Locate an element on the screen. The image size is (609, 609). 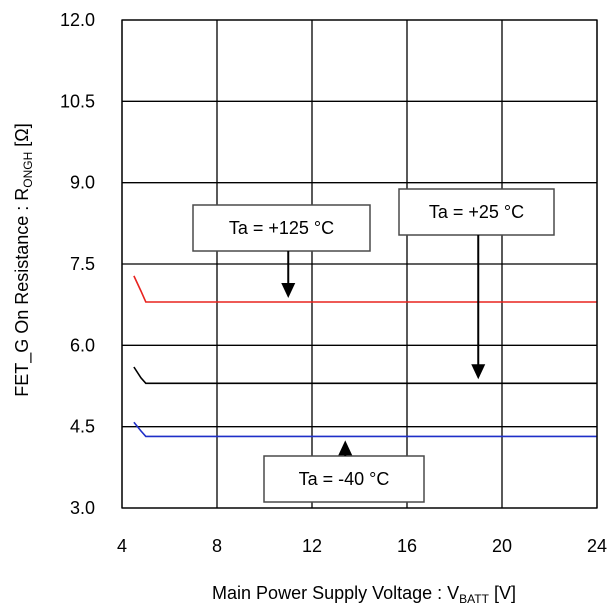
x-axis-title-main: Main Power Supply Voltage : V is located at coordinates (335, 593).